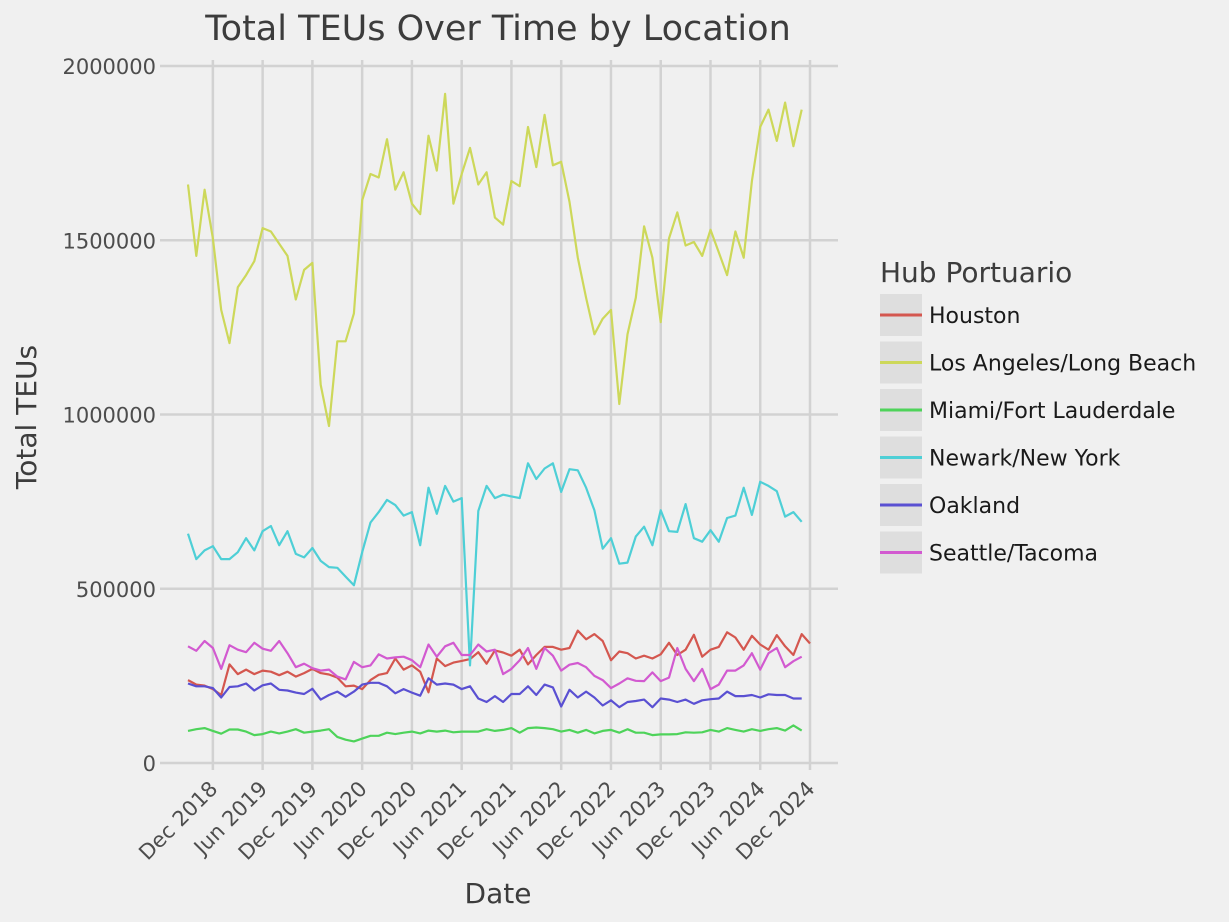 Image resolution: width=1229 pixels, height=922 pixels. What do you see at coordinates (109, 67) in the screenshot?
I see `y-tick-label: 2000000` at bounding box center [109, 67].